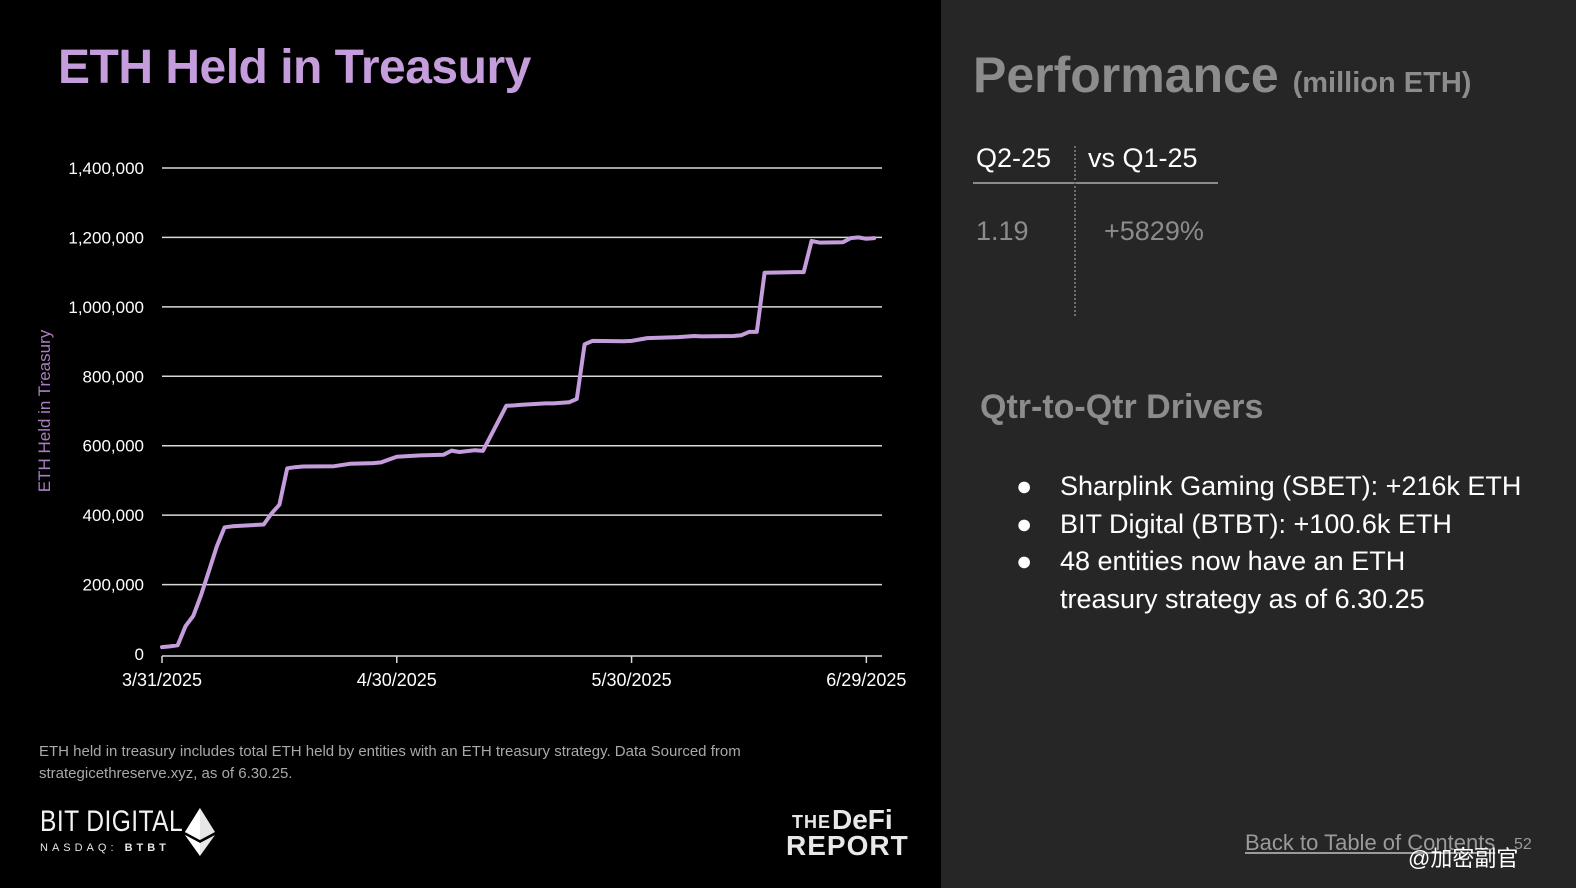  I want to click on q2-25-value: 1.19, so click(1002, 231).